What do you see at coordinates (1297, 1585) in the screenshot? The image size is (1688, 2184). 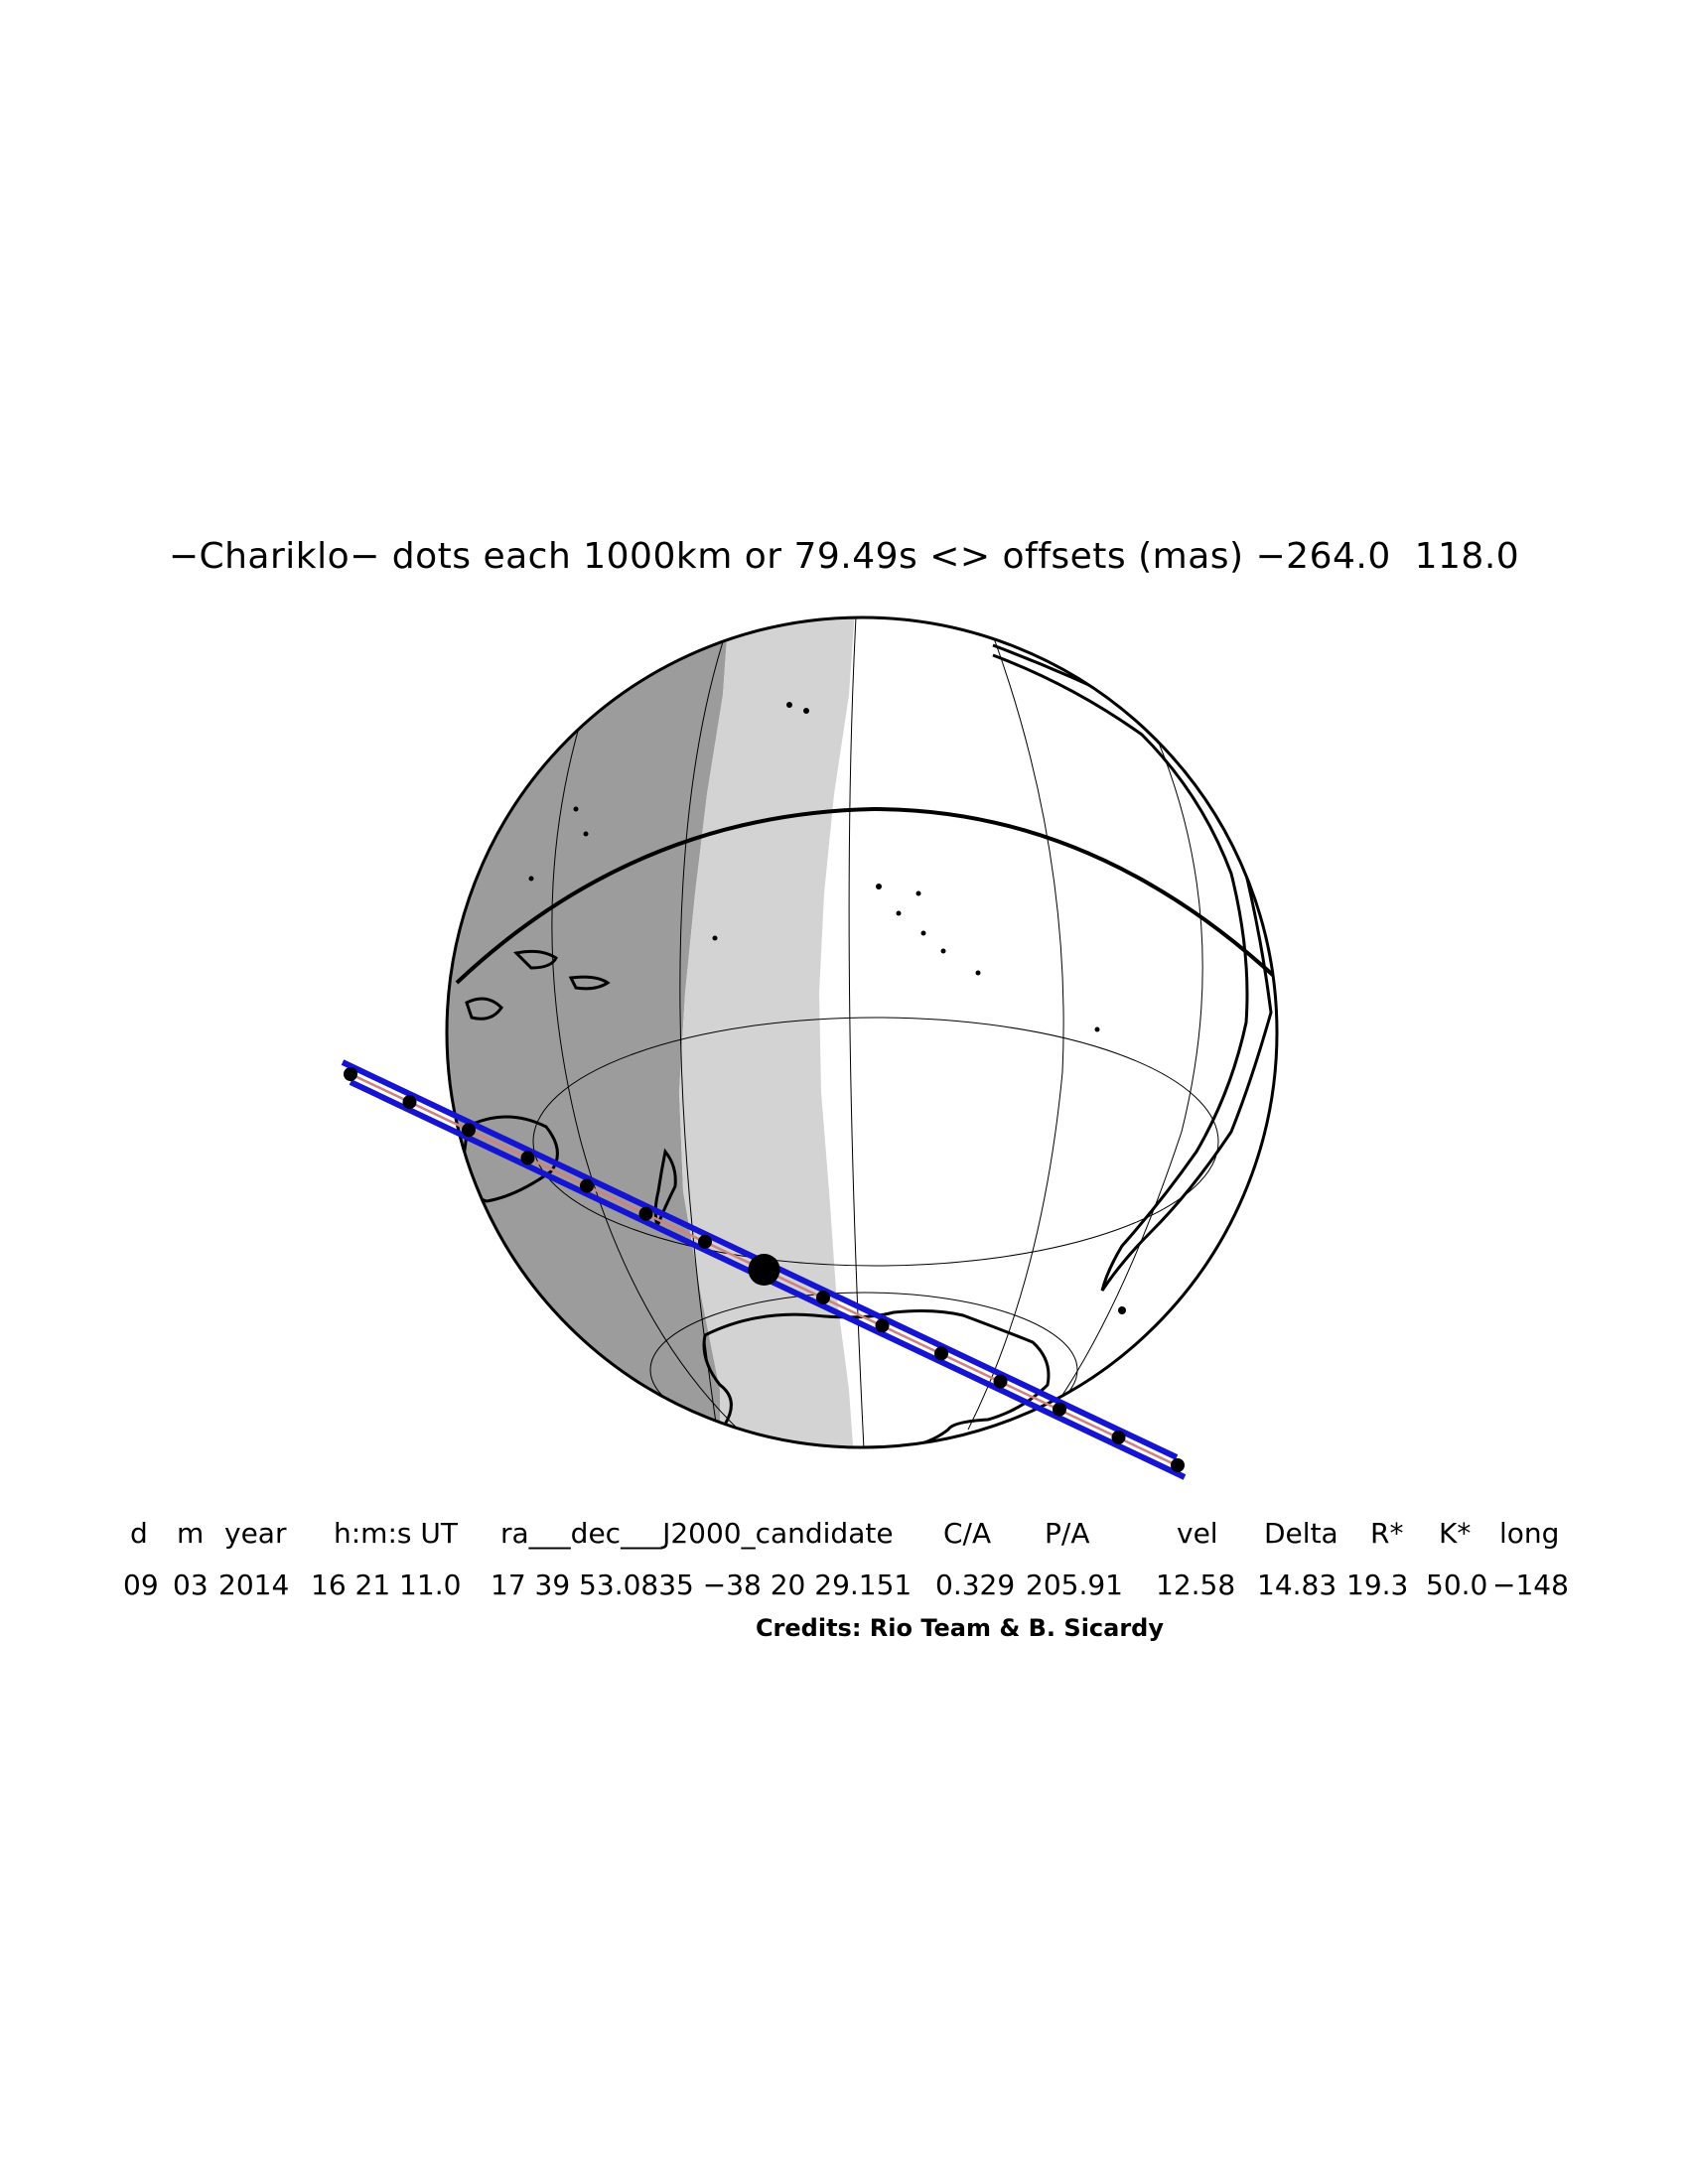 I see `value-delta: 14.83` at bounding box center [1297, 1585].